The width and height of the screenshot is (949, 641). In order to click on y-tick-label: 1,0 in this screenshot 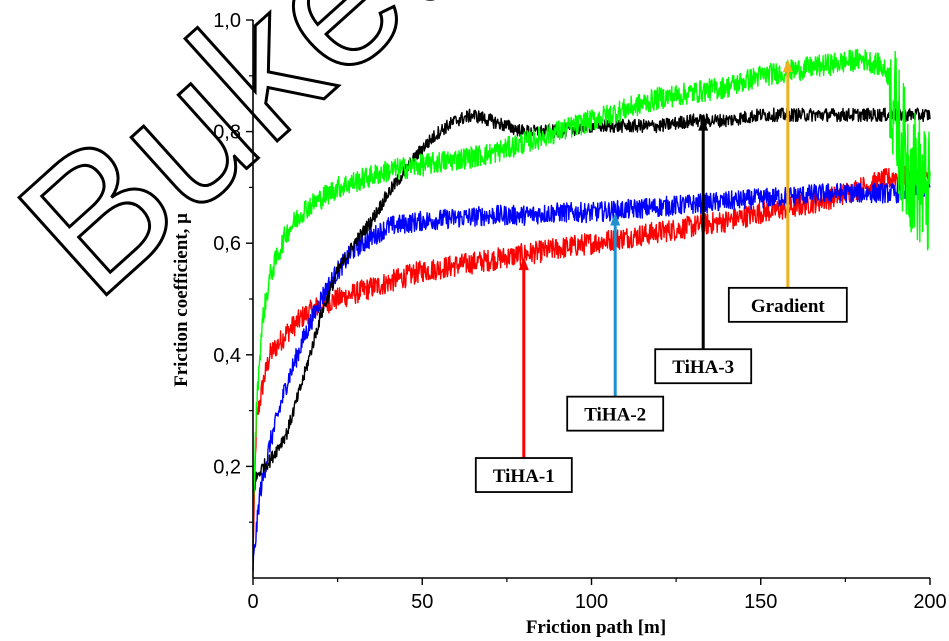, I will do `click(227, 21)`.